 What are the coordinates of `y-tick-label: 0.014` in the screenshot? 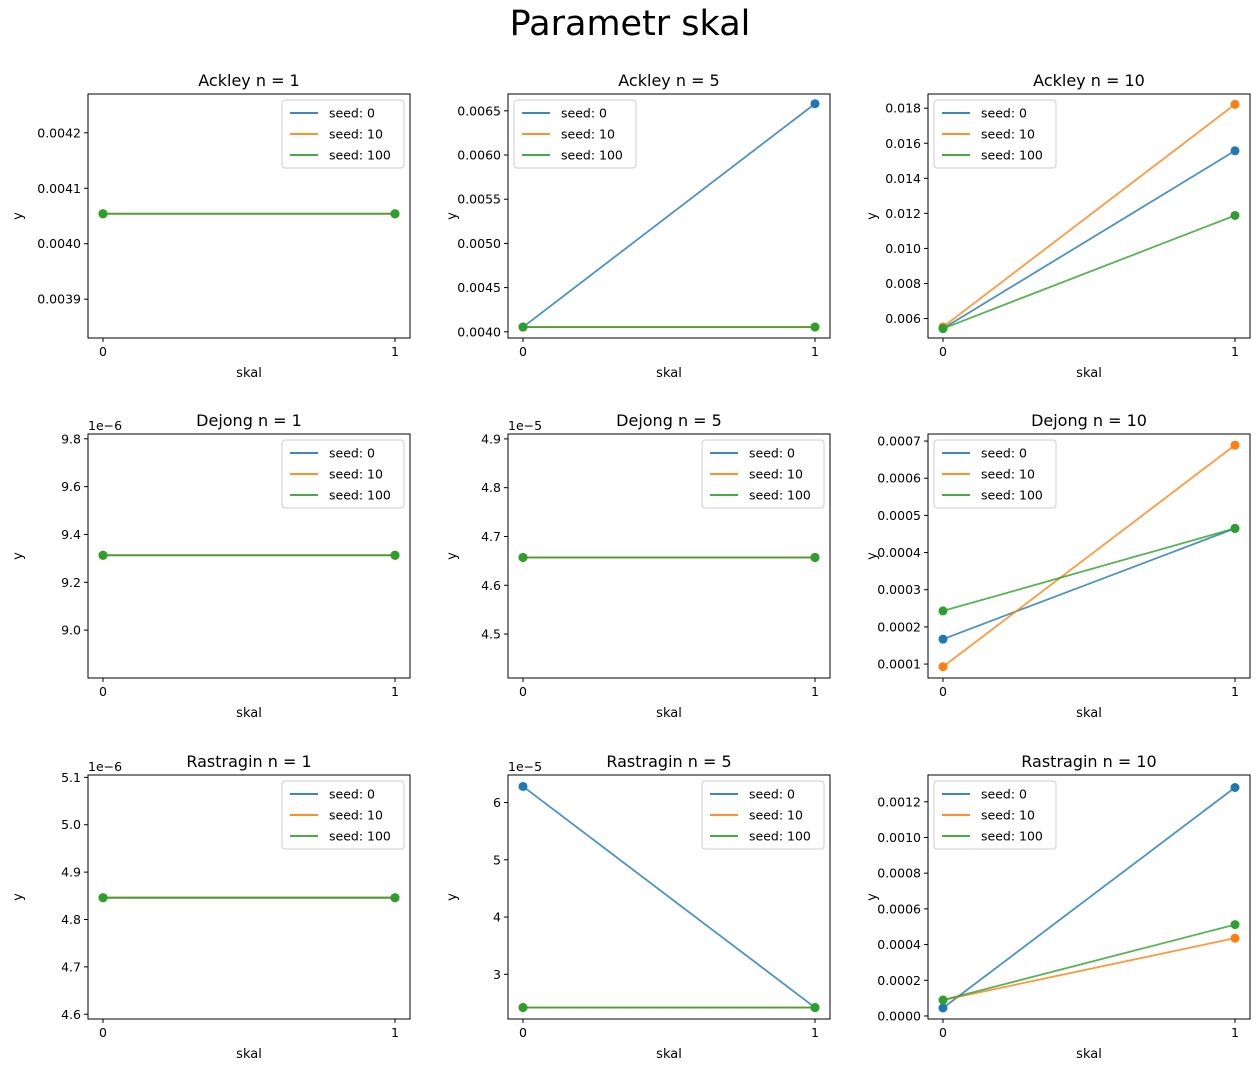 It's located at (903, 178).